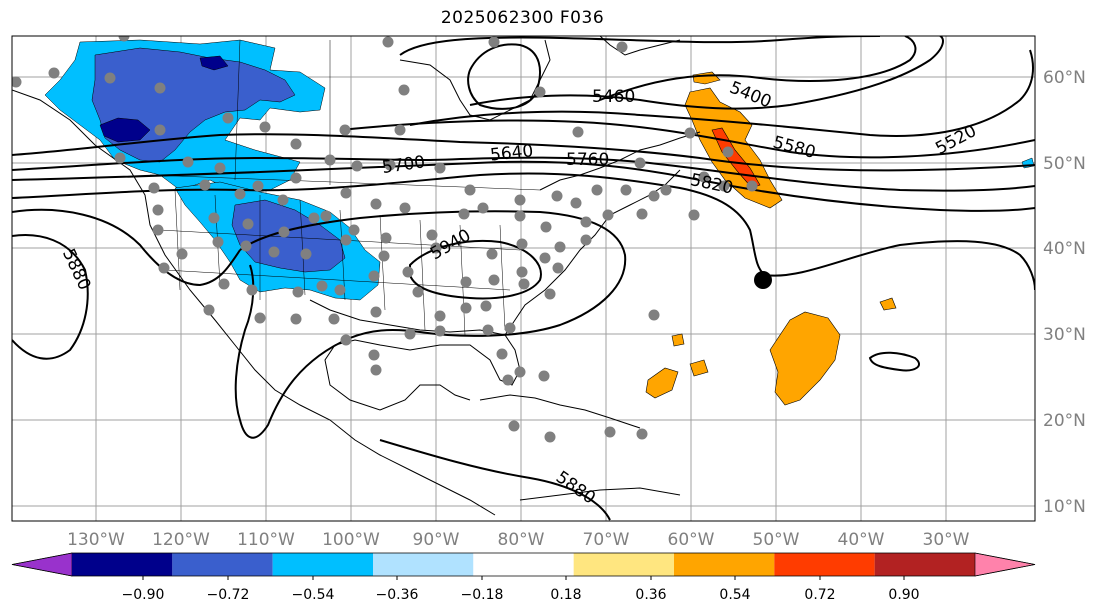  I want to click on colorbar-tick-label: 0.72, so click(819, 595).